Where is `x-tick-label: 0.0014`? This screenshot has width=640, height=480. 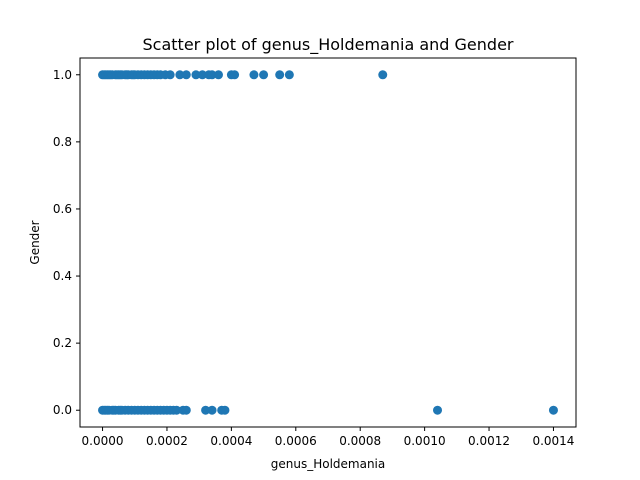
x-tick-label: 0.0014 is located at coordinates (553, 441).